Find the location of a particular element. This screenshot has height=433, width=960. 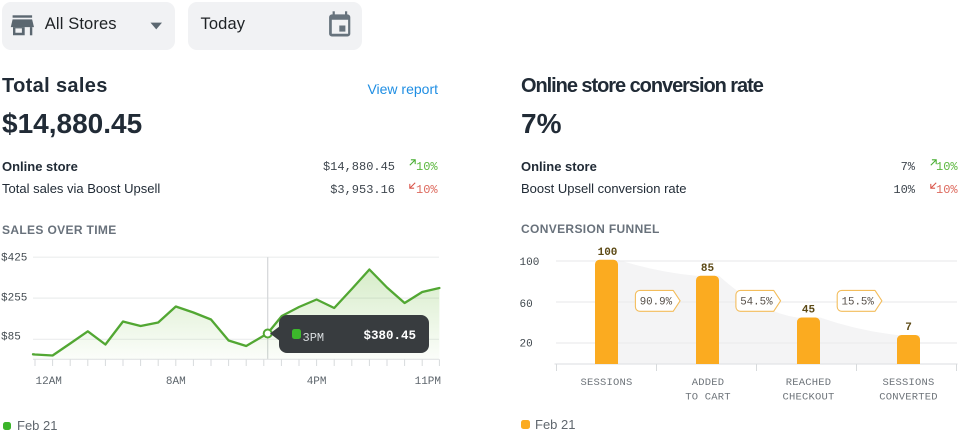

svg-text: 4PM is located at coordinates (317, 382).